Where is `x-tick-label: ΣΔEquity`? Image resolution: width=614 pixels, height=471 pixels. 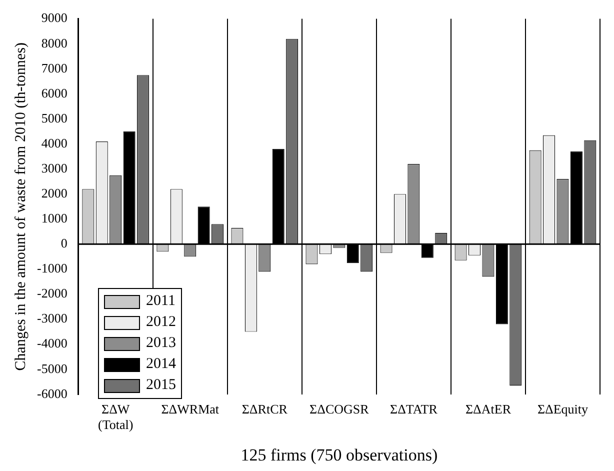
x-tick-label: ΣΔEquity is located at coordinates (563, 409).